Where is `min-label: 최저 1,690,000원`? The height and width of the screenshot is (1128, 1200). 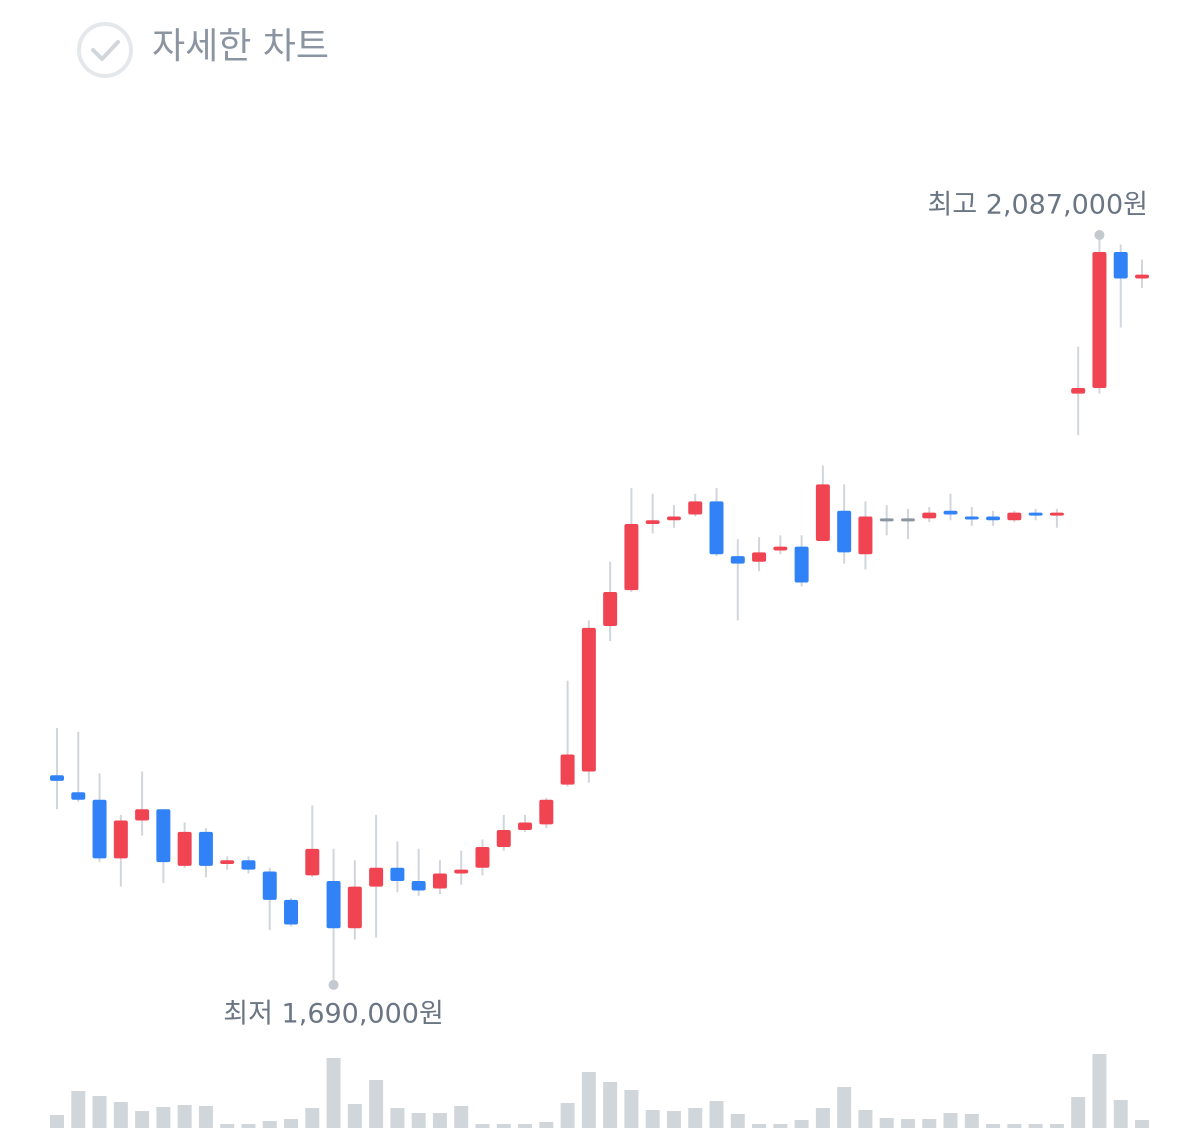
min-label: 최저 1,690,000원 is located at coordinates (333, 1013).